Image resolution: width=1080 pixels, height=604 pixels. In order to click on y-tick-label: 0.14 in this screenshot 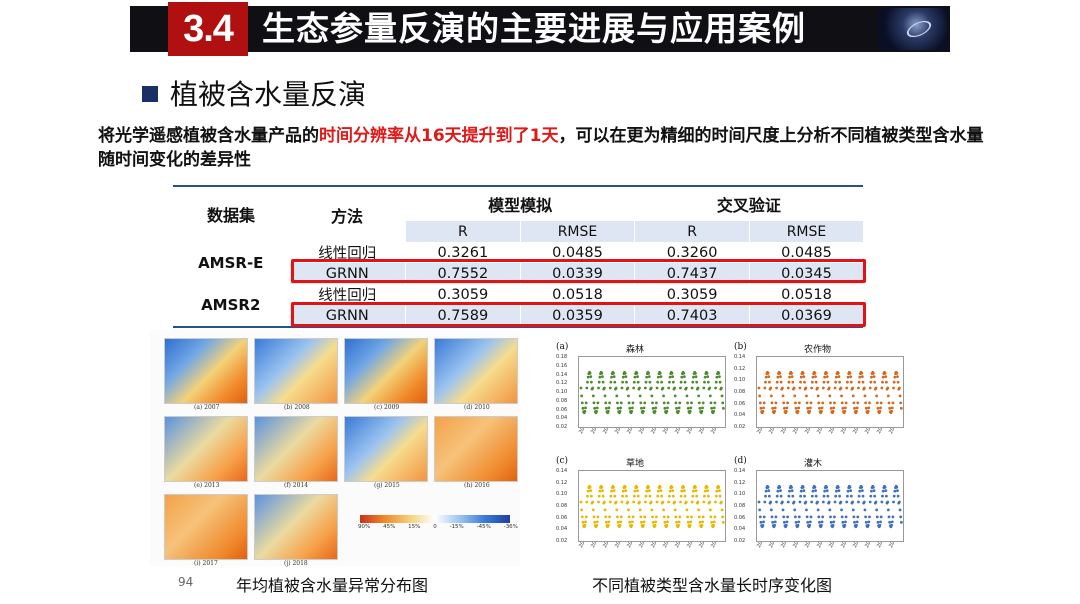, I will do `click(562, 471)`.